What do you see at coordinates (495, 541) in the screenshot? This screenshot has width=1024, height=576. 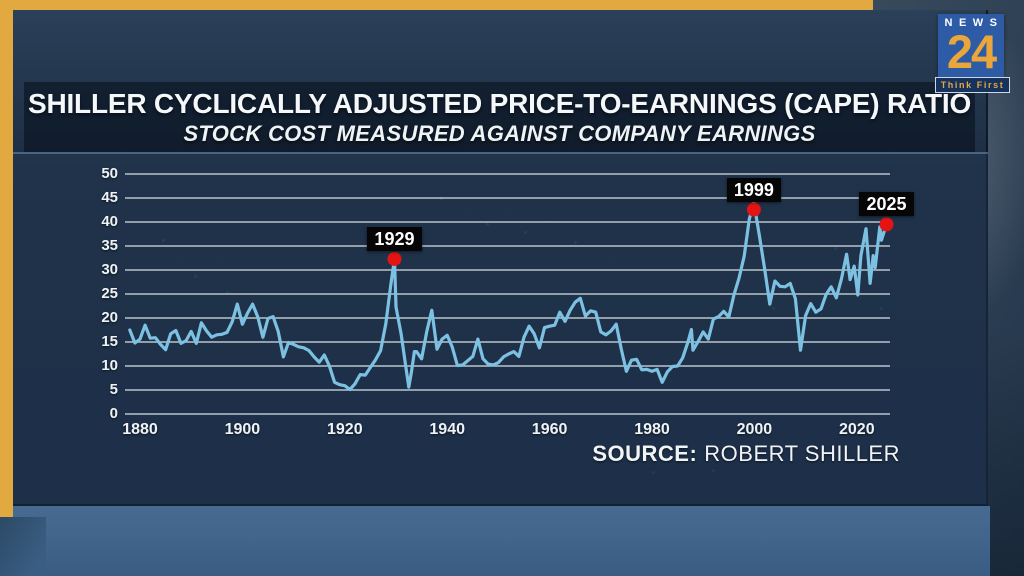 I see `lower-blue-band` at bounding box center [495, 541].